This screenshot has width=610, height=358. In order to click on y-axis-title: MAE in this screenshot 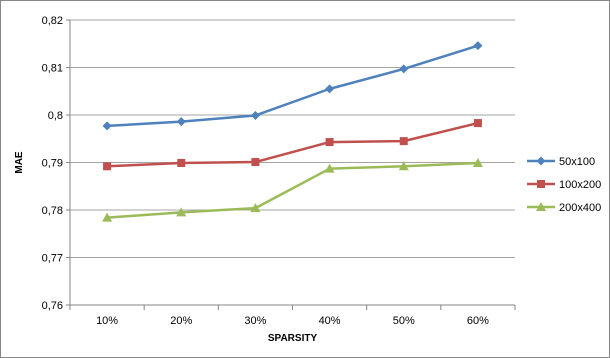, I will do `click(19, 162)`.